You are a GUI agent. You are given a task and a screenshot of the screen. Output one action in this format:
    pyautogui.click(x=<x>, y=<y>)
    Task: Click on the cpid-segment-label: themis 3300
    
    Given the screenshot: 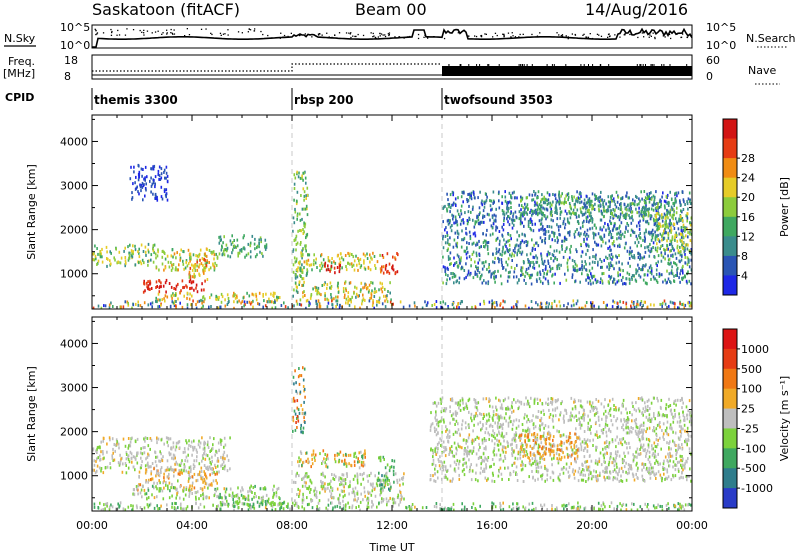 What is the action you would take?
    pyautogui.click(x=136, y=100)
    